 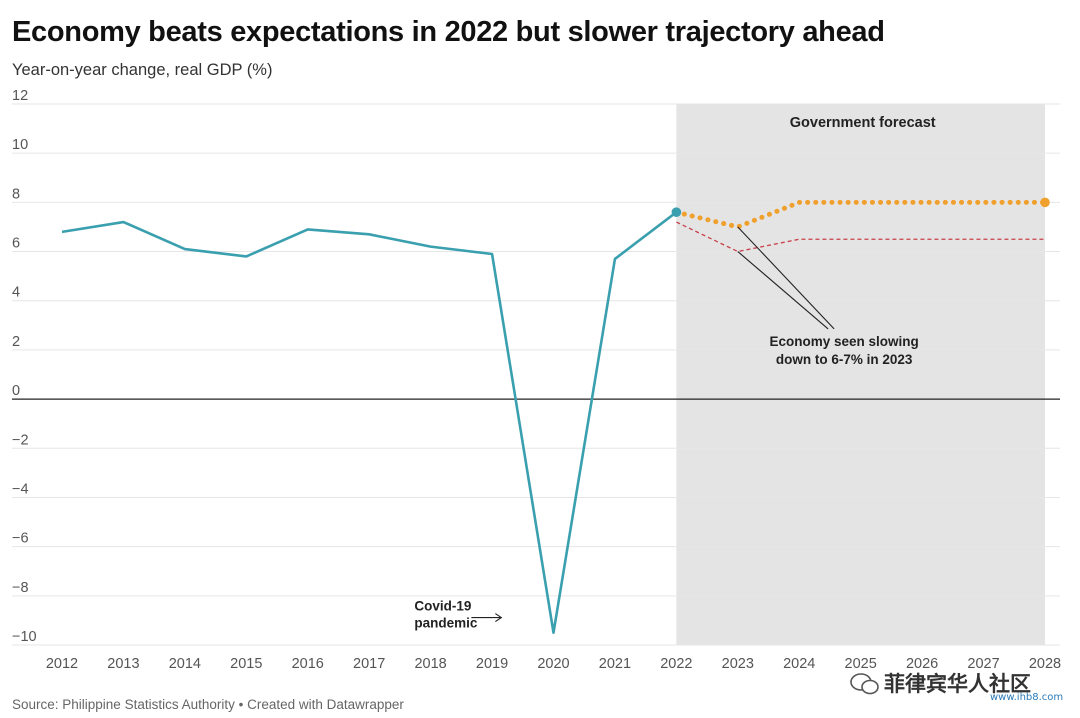 What do you see at coordinates (983, 664) in the screenshot?
I see `x-tick-label: 2027` at bounding box center [983, 664].